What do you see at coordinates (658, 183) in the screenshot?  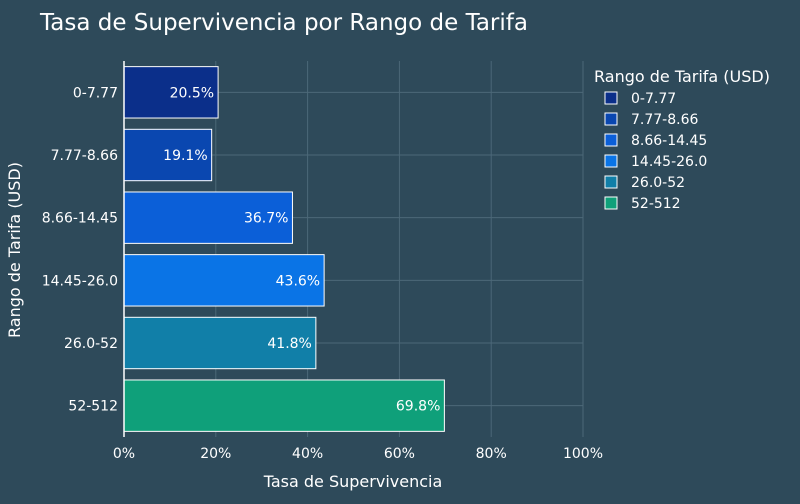 I see `legend-item-label: 26.0-52` at bounding box center [658, 183].